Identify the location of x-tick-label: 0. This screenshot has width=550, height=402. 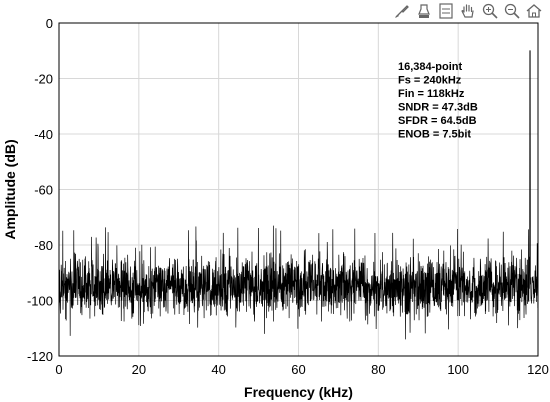
(58, 369).